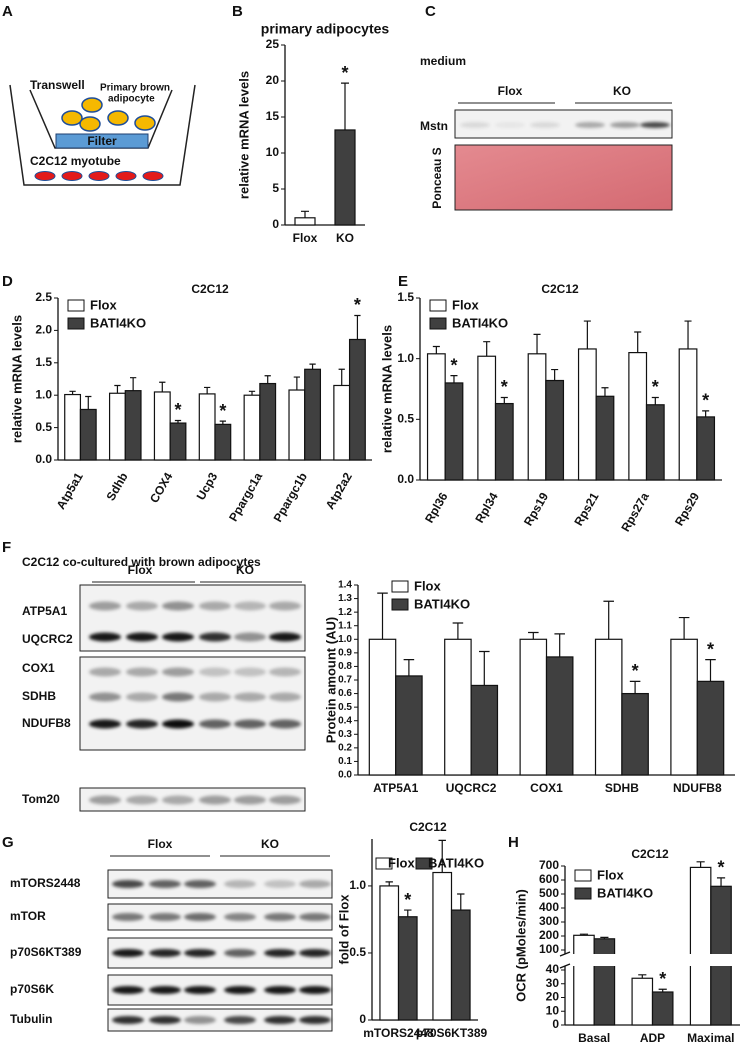  What do you see at coordinates (386, 389) in the screenshot?
I see `y-axis-label: relative mRNA levels` at bounding box center [386, 389].